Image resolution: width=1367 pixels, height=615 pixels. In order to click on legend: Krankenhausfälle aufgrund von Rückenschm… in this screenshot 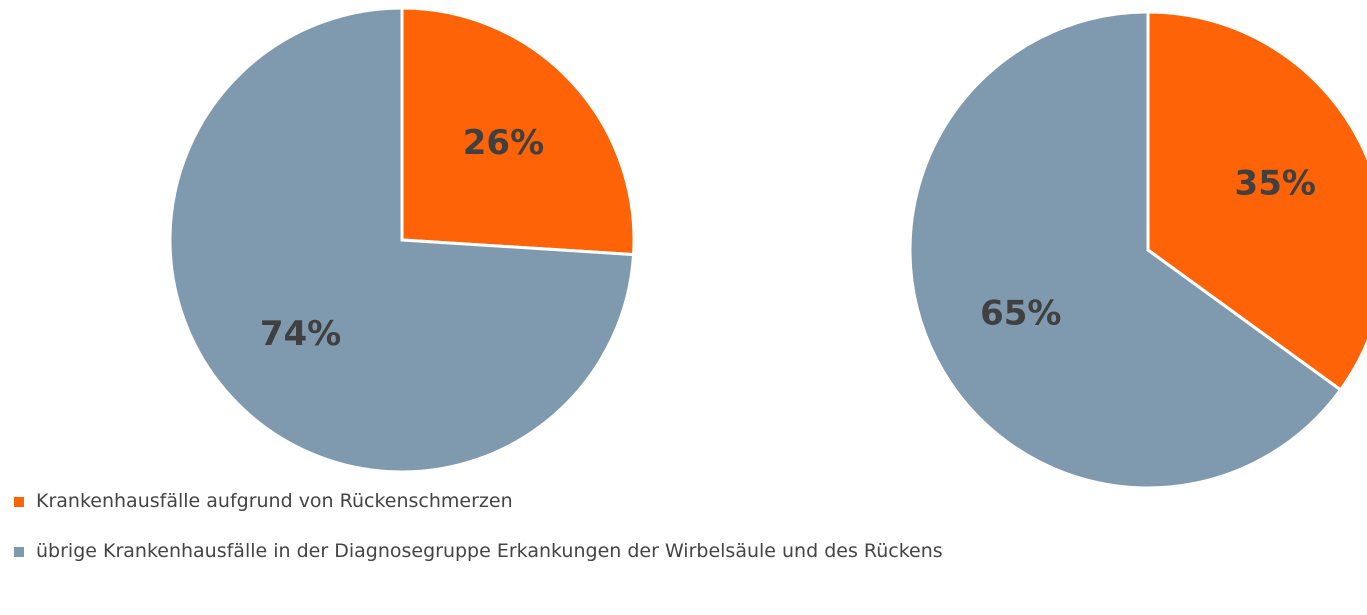, I will do `click(519, 538)`.